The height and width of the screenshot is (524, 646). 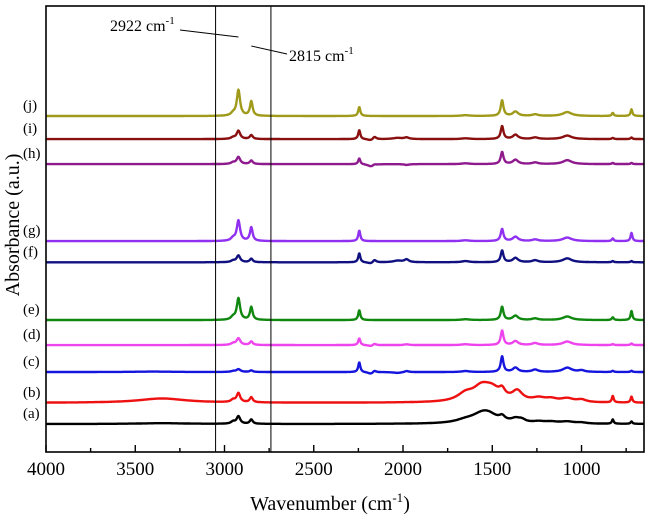 What do you see at coordinates (314, 469) in the screenshot?
I see `x-tick-label-2500: 2500` at bounding box center [314, 469].